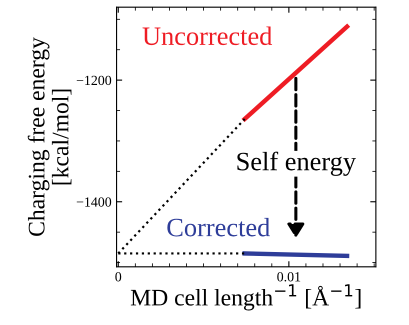 Image resolution: width=409 pixels, height=325 pixels. Describe the element at coordinates (94, 81) in the screenshot. I see `y-tick-label: −1200` at that location.